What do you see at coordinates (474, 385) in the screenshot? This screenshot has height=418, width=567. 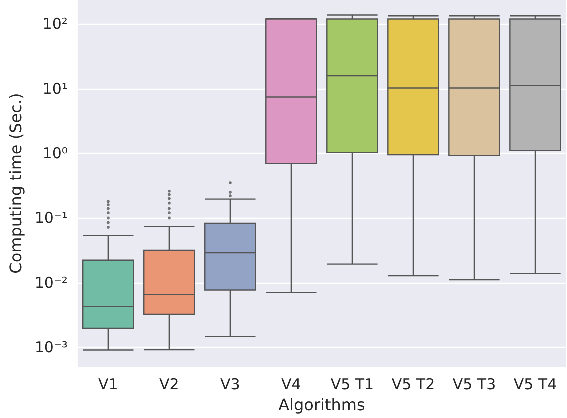 I see `x-tick-label: V5 T3` at bounding box center [474, 385].